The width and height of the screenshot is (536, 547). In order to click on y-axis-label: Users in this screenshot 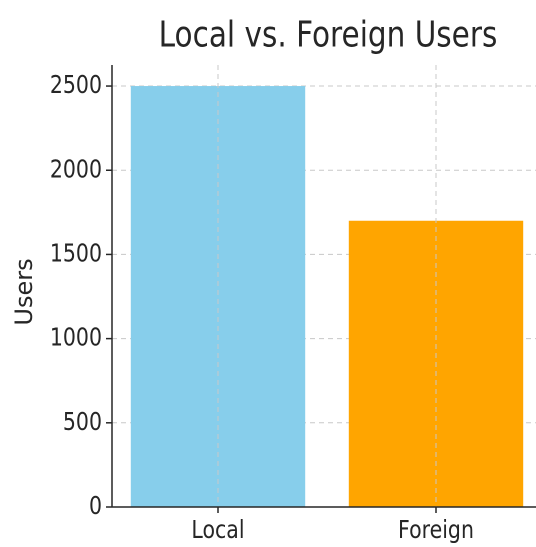, I will do `click(24, 291)`.